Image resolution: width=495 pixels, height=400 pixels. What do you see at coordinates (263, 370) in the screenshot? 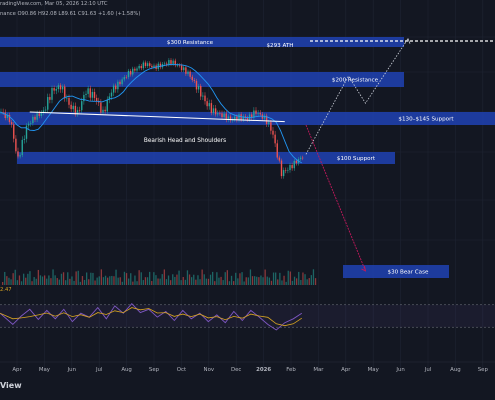
I see `x-tick-label: 2026` at bounding box center [263, 370].